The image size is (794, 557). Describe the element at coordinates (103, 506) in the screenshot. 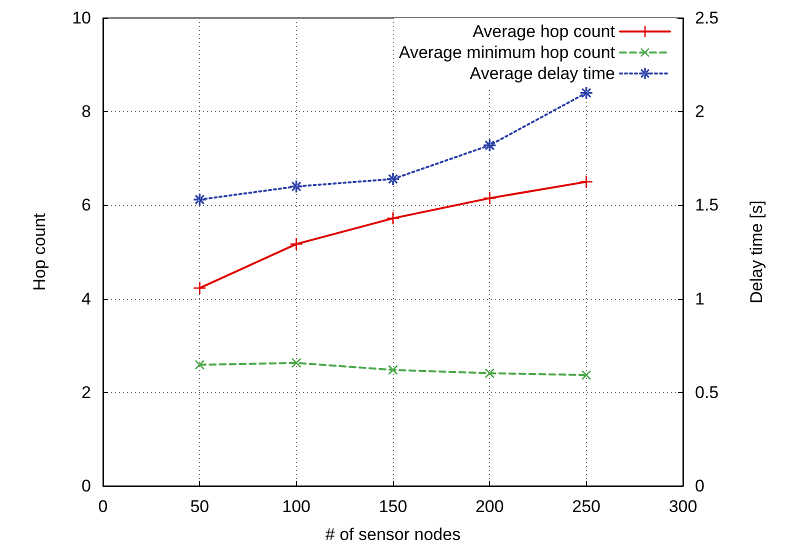

I see `x-tick-label: 0` at that location.